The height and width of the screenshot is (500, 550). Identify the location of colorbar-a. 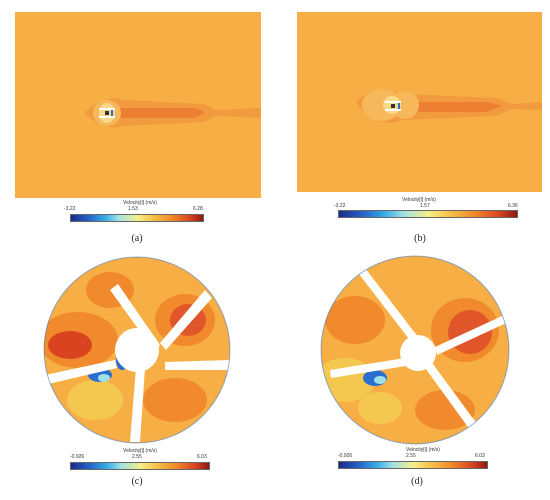
(137, 218).